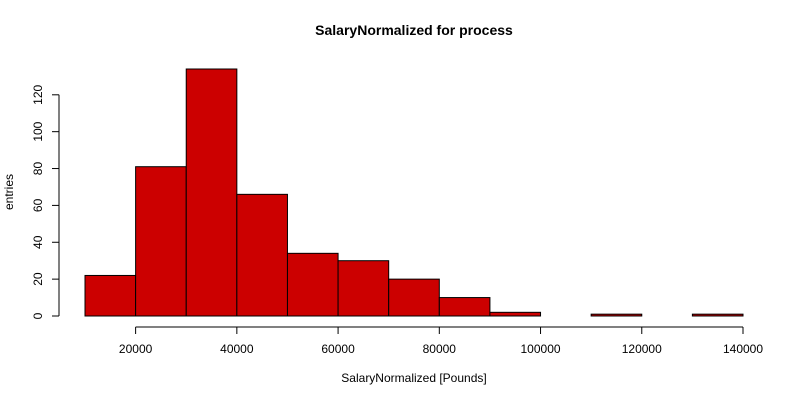  I want to click on x-tick-label: 20000, so click(136, 349).